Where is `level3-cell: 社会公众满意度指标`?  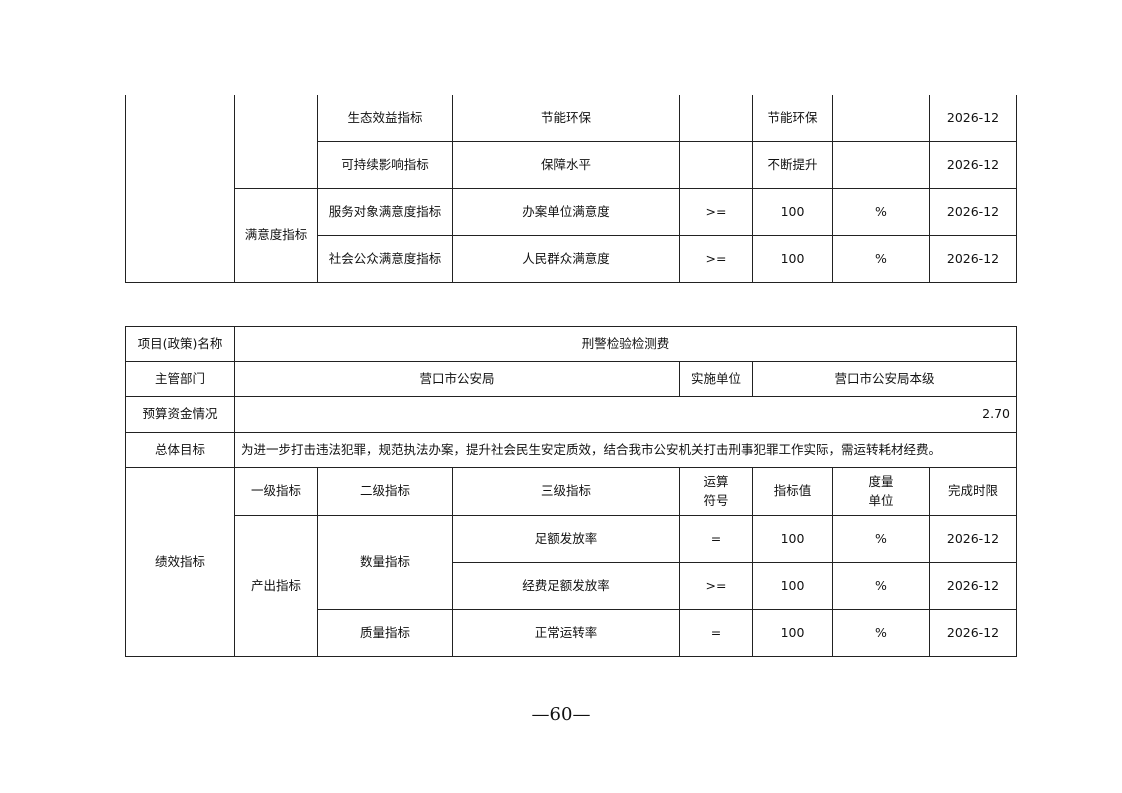
level3-cell: 社会公众满意度指标 is located at coordinates (385, 259).